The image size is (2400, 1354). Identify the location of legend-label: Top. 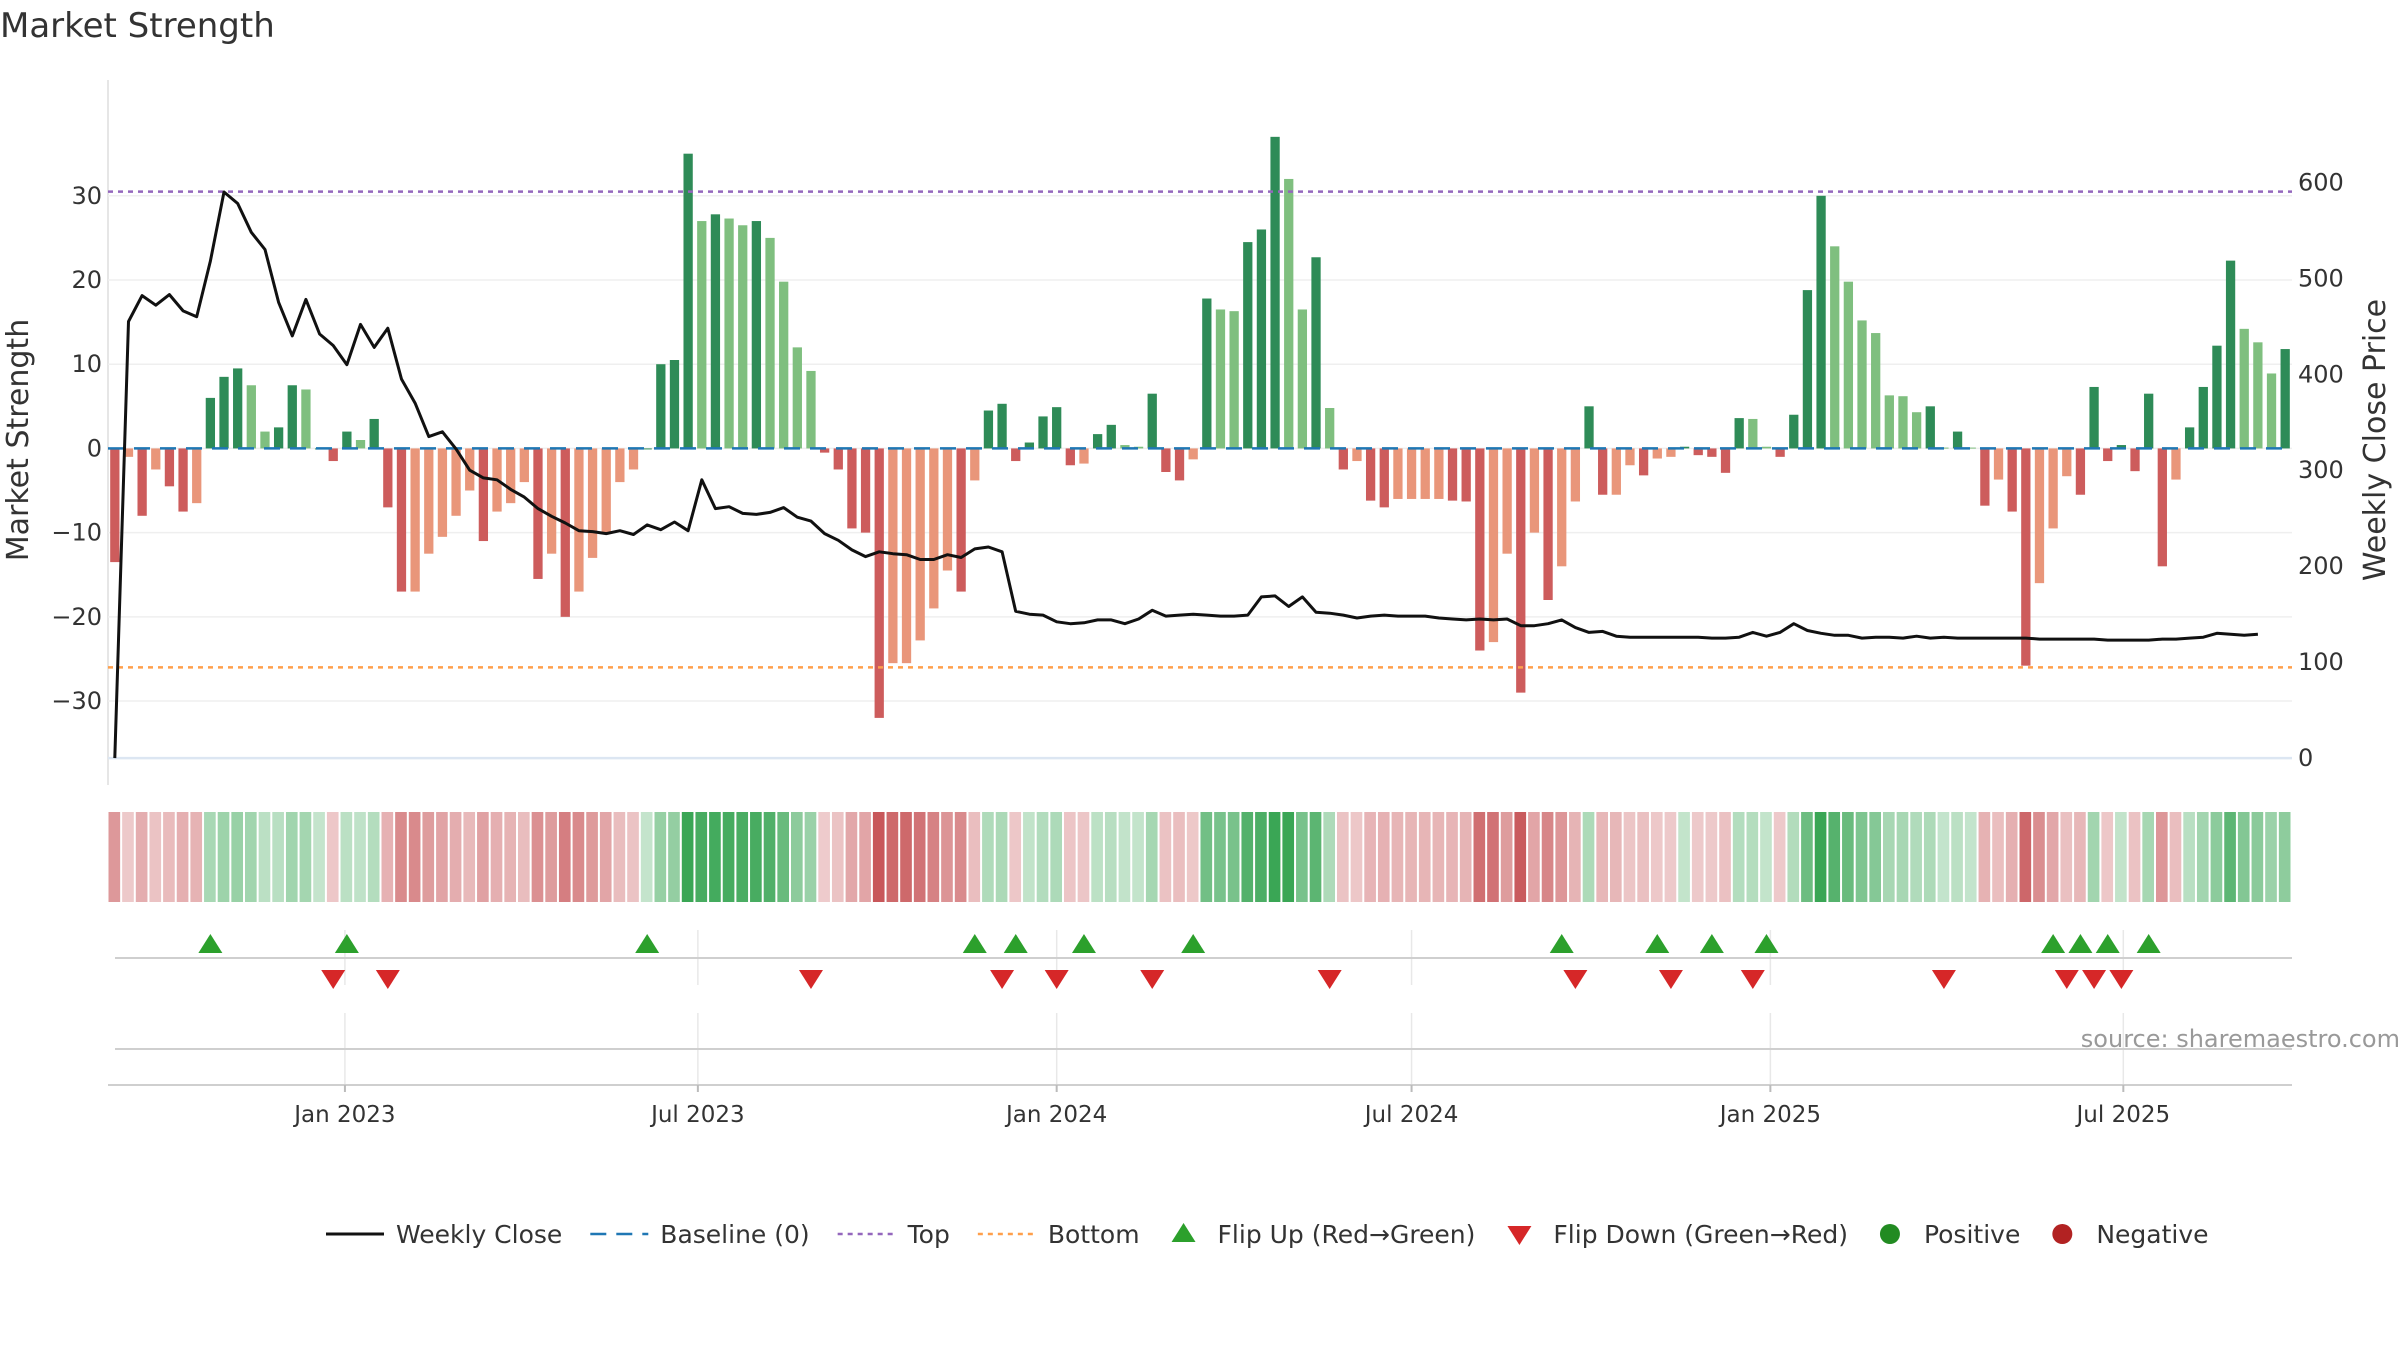
(928, 1234).